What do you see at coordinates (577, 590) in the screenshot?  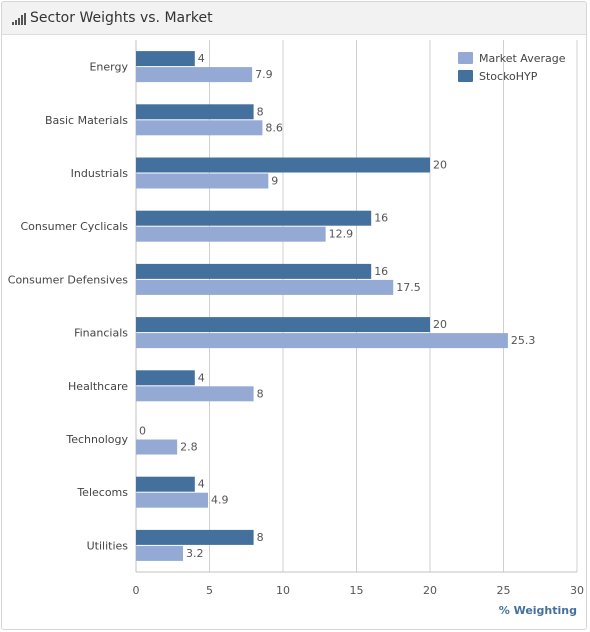 I see `x-tick-label: 30` at bounding box center [577, 590].